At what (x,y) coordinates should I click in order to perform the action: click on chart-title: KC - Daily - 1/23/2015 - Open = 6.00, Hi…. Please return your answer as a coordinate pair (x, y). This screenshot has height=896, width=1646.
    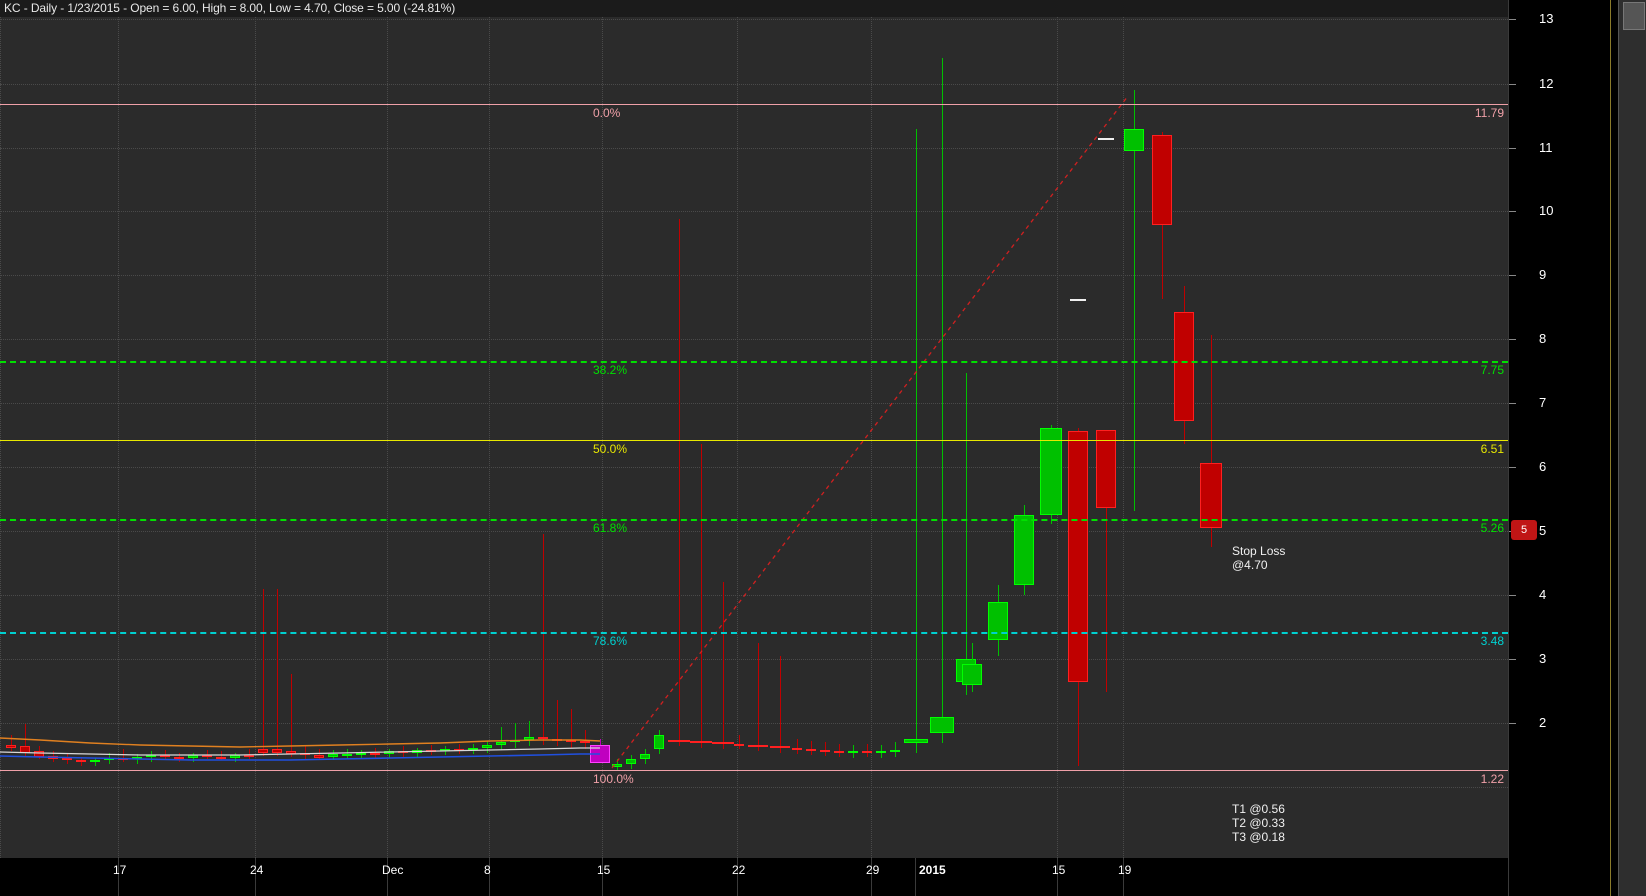
    Looking at the image, I should click on (230, 8).